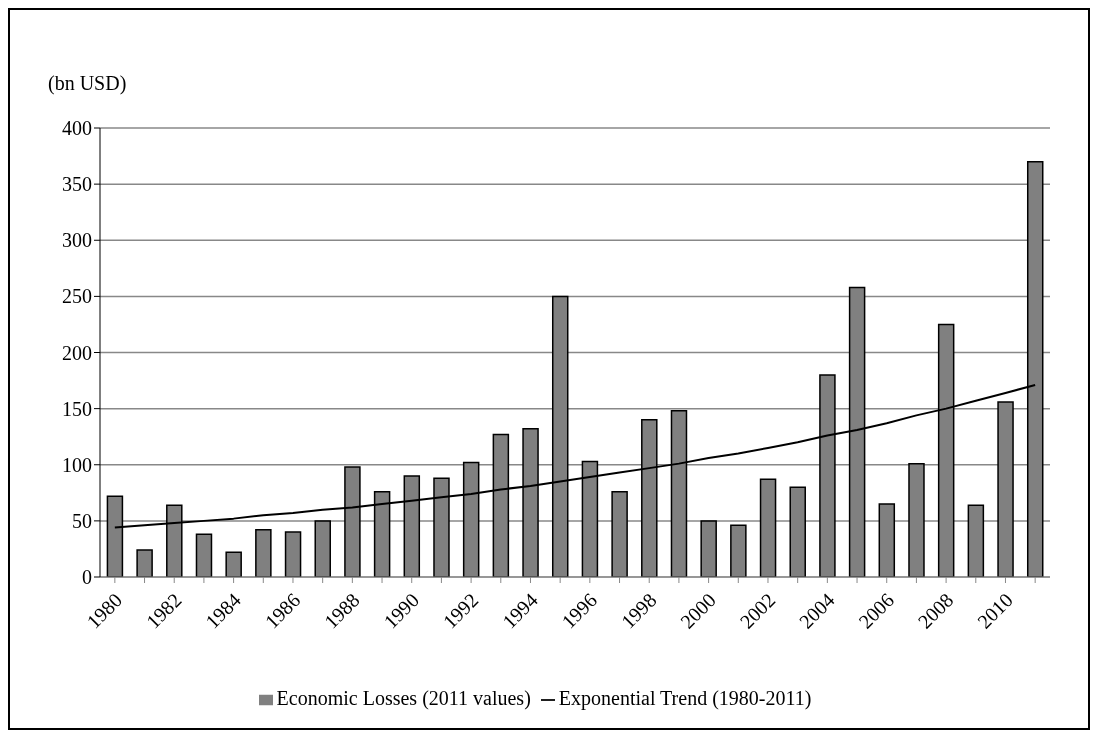  What do you see at coordinates (403, 698) in the screenshot?
I see `legend-label: Economic Losses (2011 values)` at bounding box center [403, 698].